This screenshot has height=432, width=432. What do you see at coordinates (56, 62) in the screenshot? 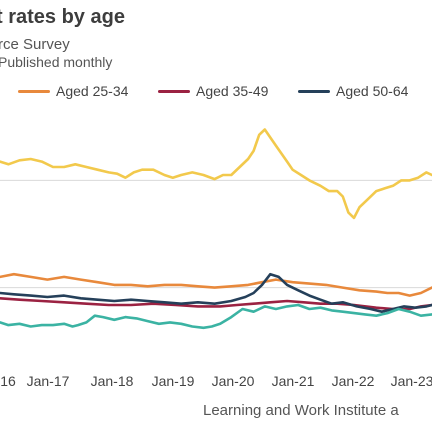
I see `chart-frequency-note: Published monthly` at bounding box center [56, 62].